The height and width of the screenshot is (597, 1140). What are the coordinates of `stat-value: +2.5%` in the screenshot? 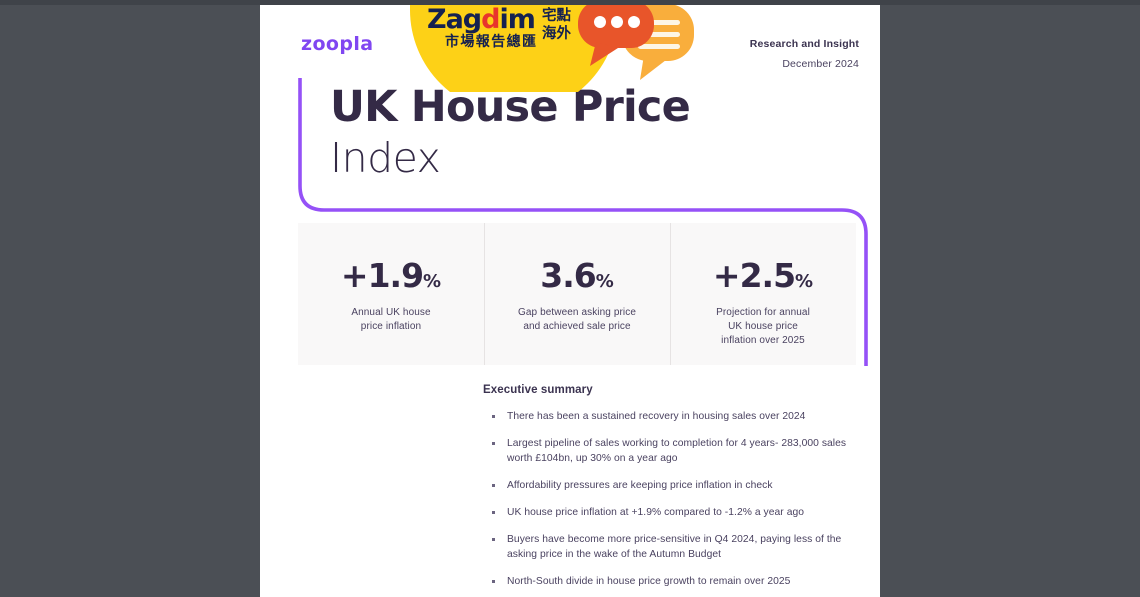 It's located at (763, 275).